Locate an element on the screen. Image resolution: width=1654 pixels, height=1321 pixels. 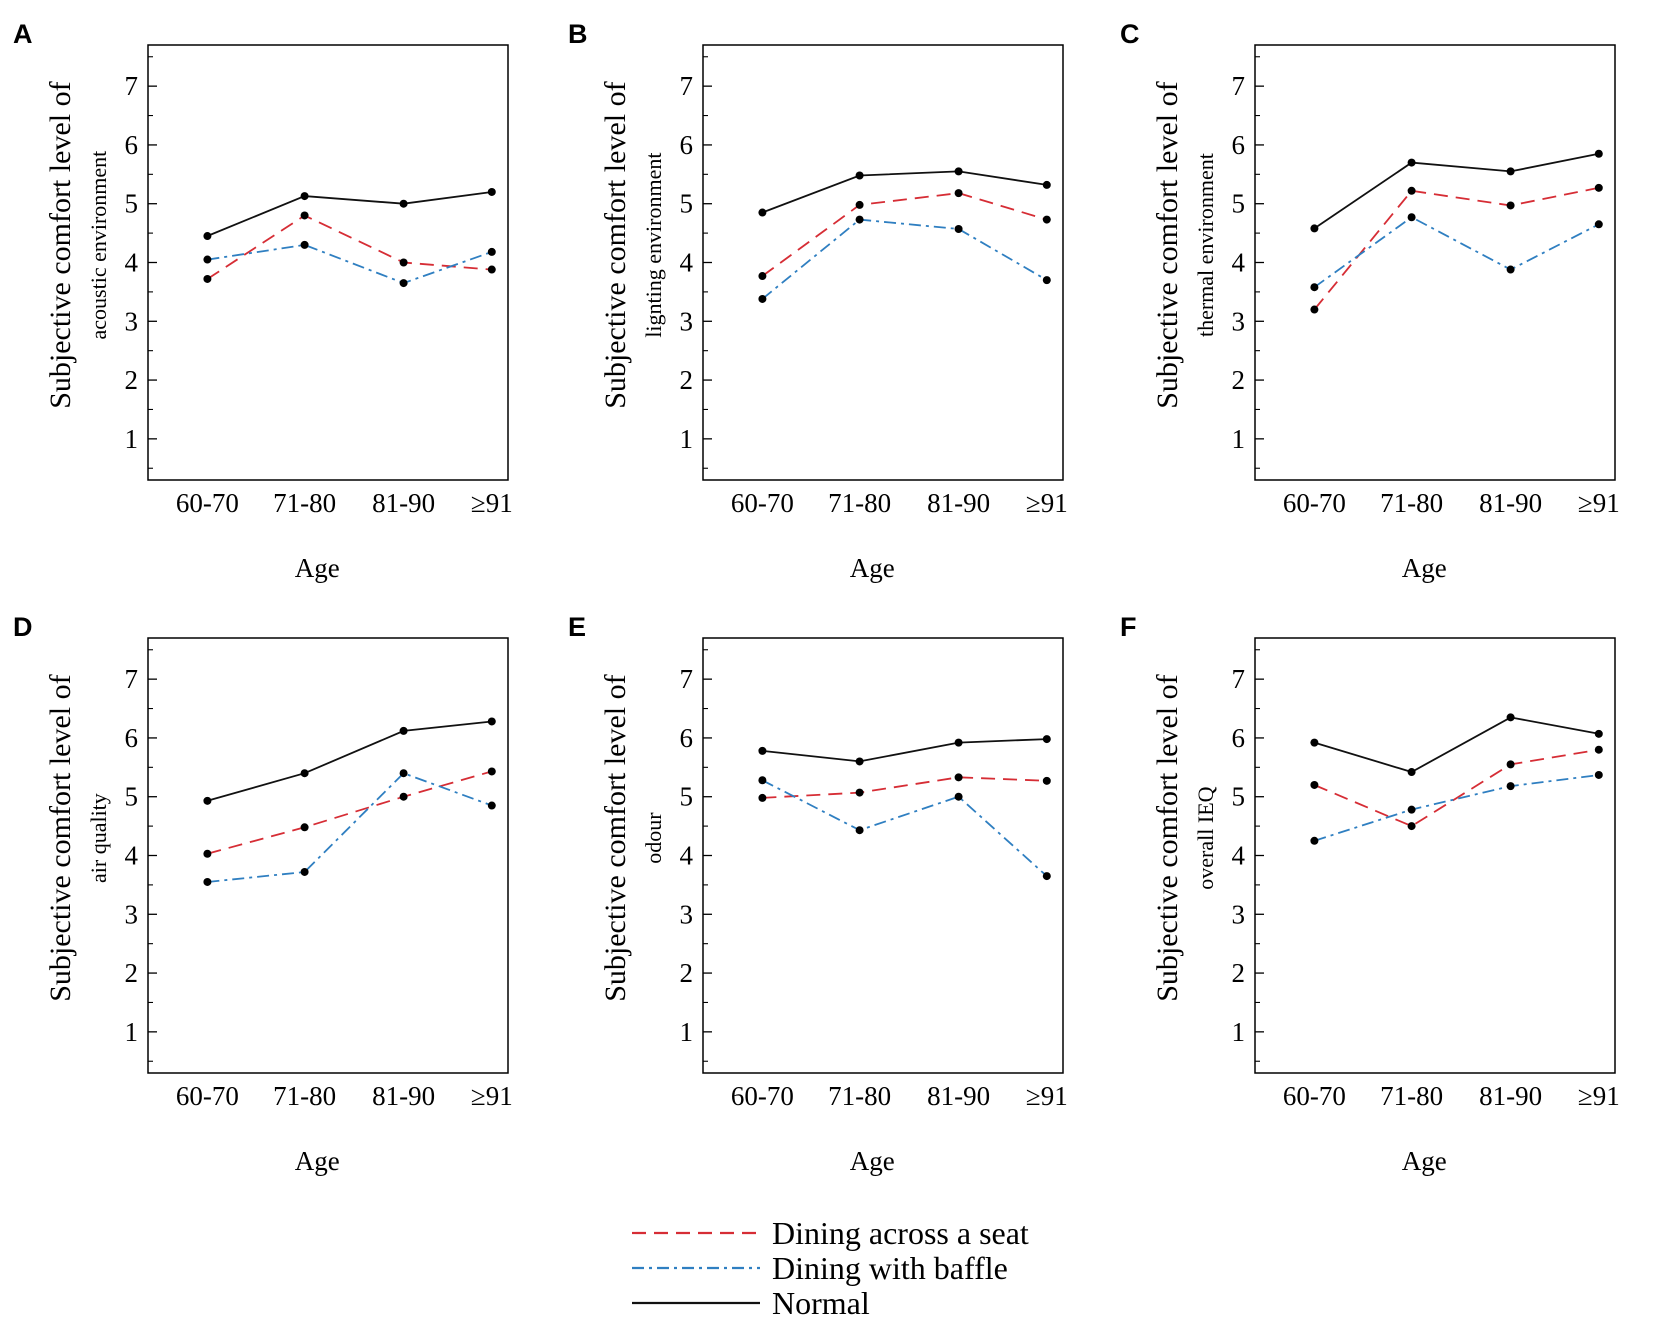
series-line-across is located at coordinates (1456, 248).